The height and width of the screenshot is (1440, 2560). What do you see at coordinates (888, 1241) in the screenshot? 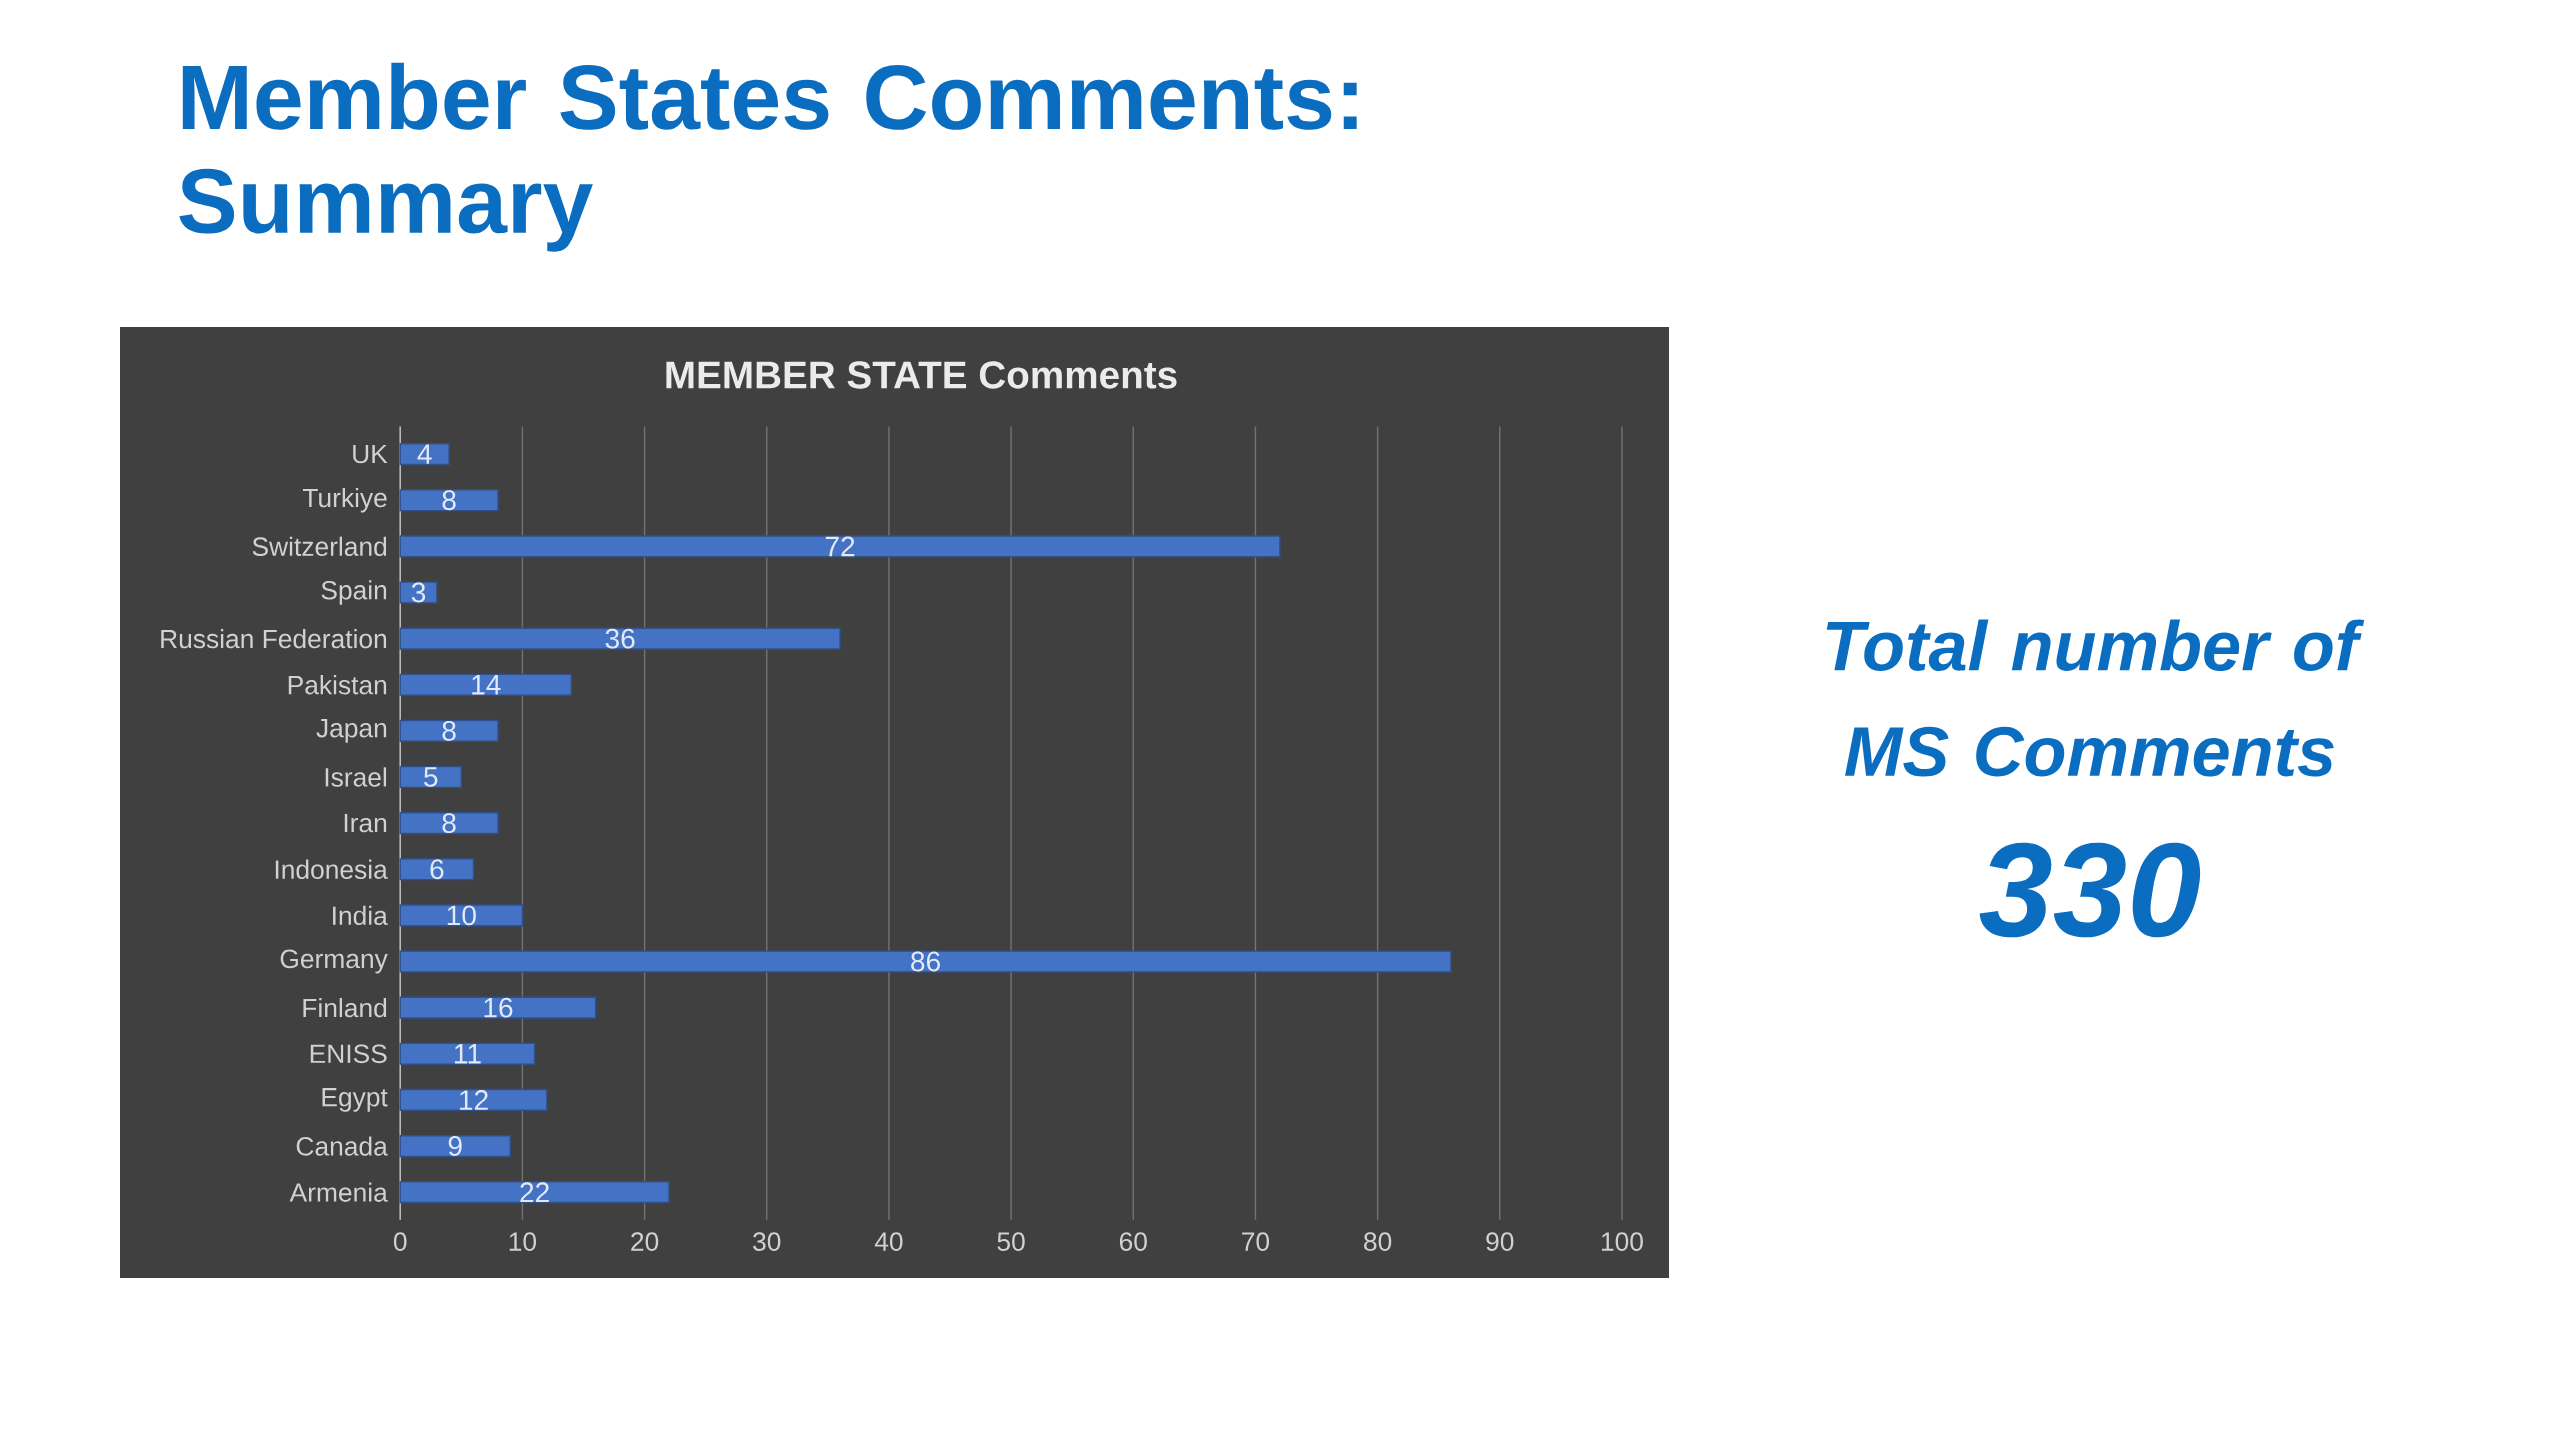
I see `x-tick-label: 40` at bounding box center [888, 1241].